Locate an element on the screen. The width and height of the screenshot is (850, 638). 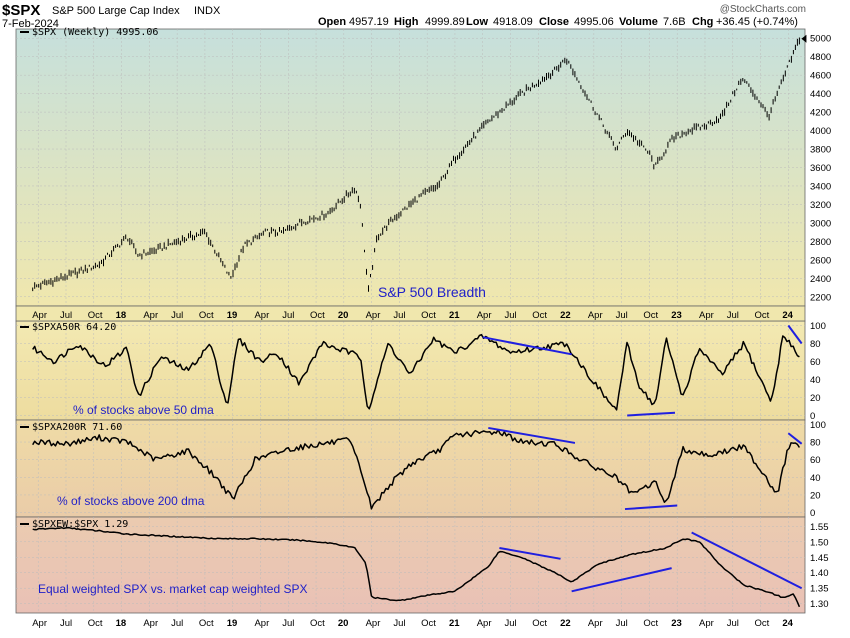
panel-label: $SPXA50R 64.20 is located at coordinates (74, 327).